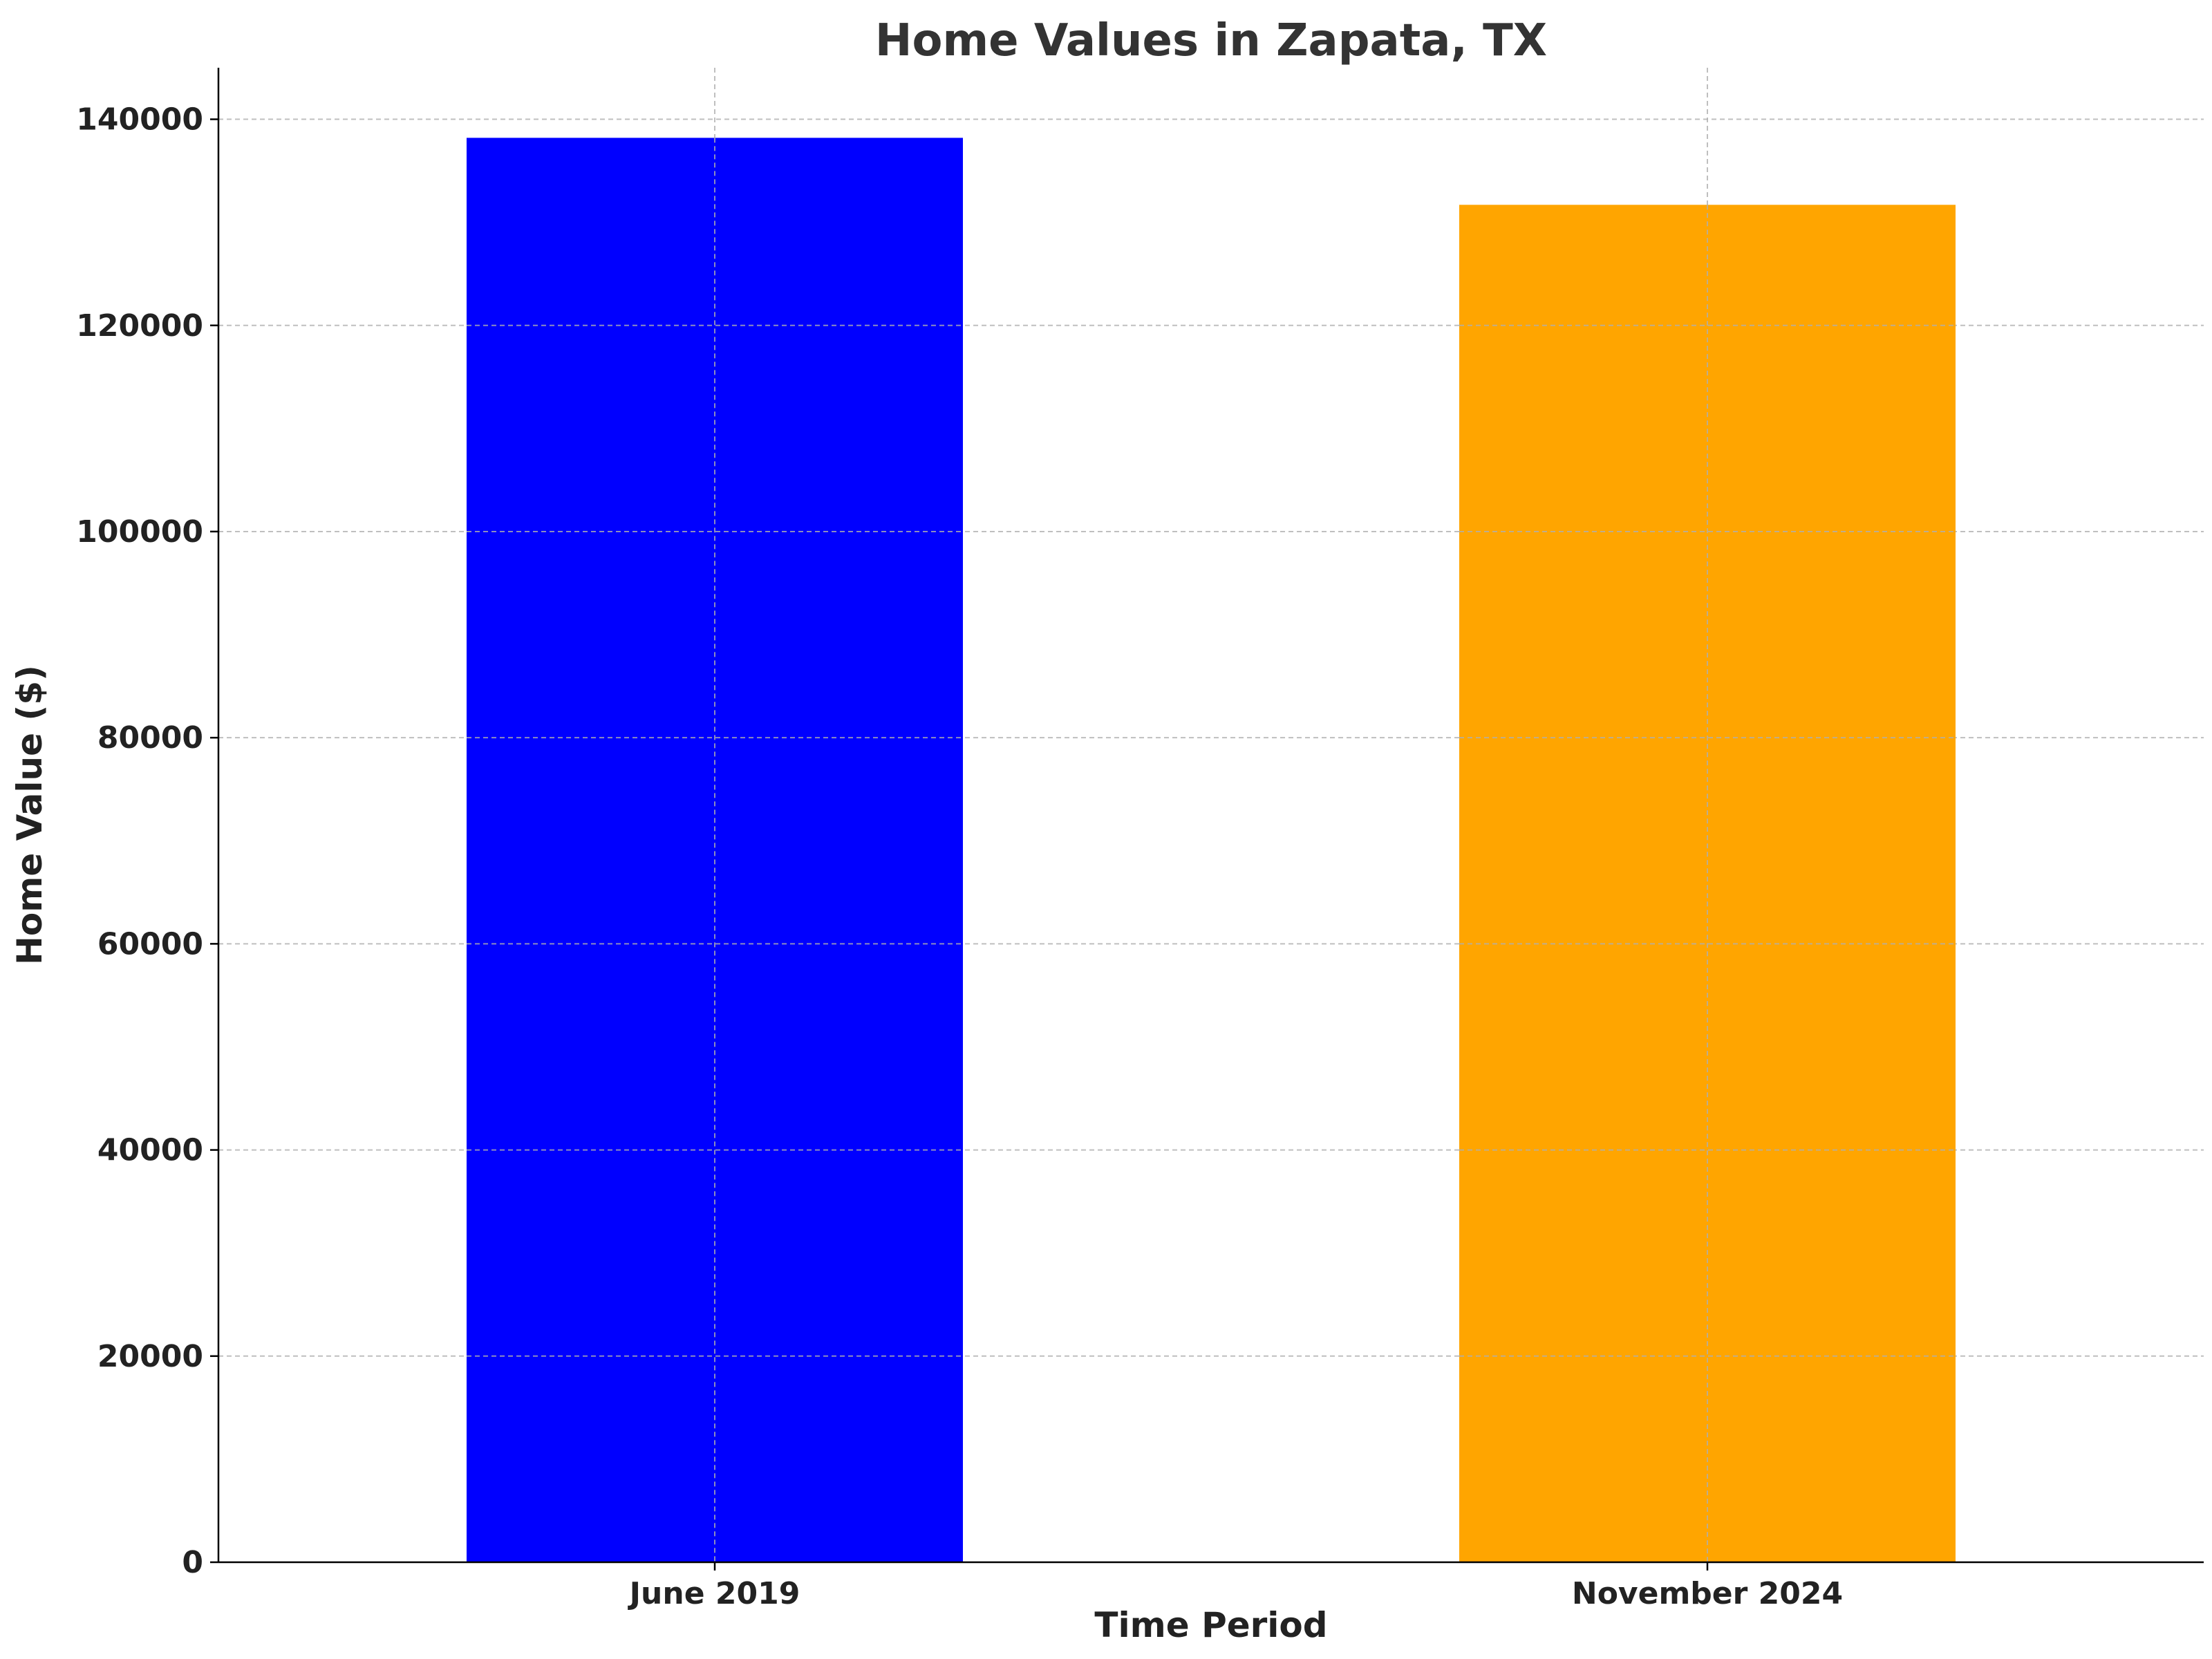 The width and height of the screenshot is (2212, 1659). What do you see at coordinates (1211, 40) in the screenshot?
I see `chart-title: Home Values in Zapata, TX` at bounding box center [1211, 40].